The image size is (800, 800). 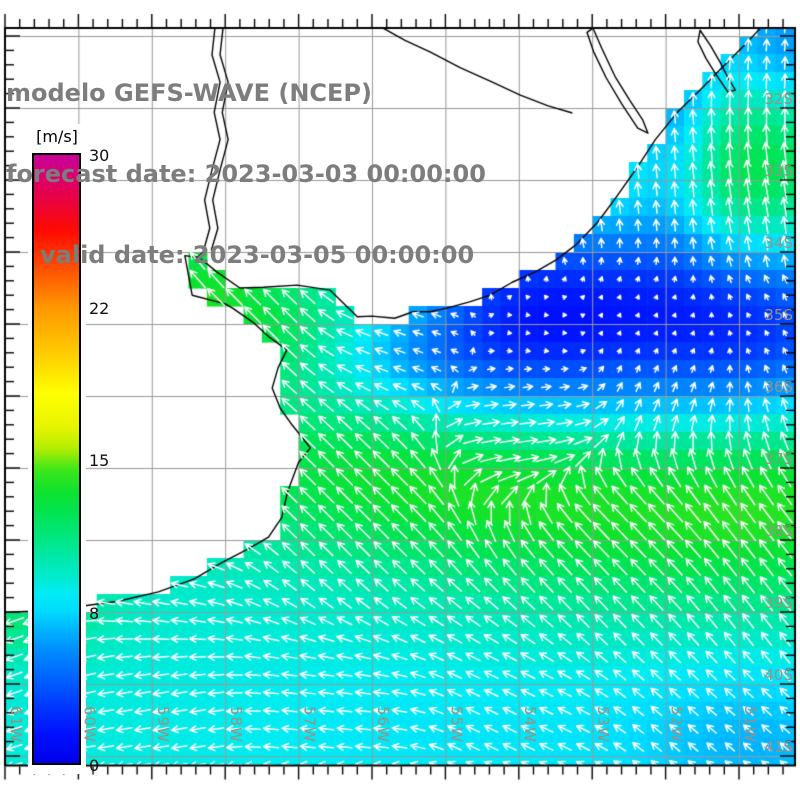 What do you see at coordinates (189, 93) in the screenshot?
I see `model-title: modelo GEFS-WAVE (NCEP)` at bounding box center [189, 93].